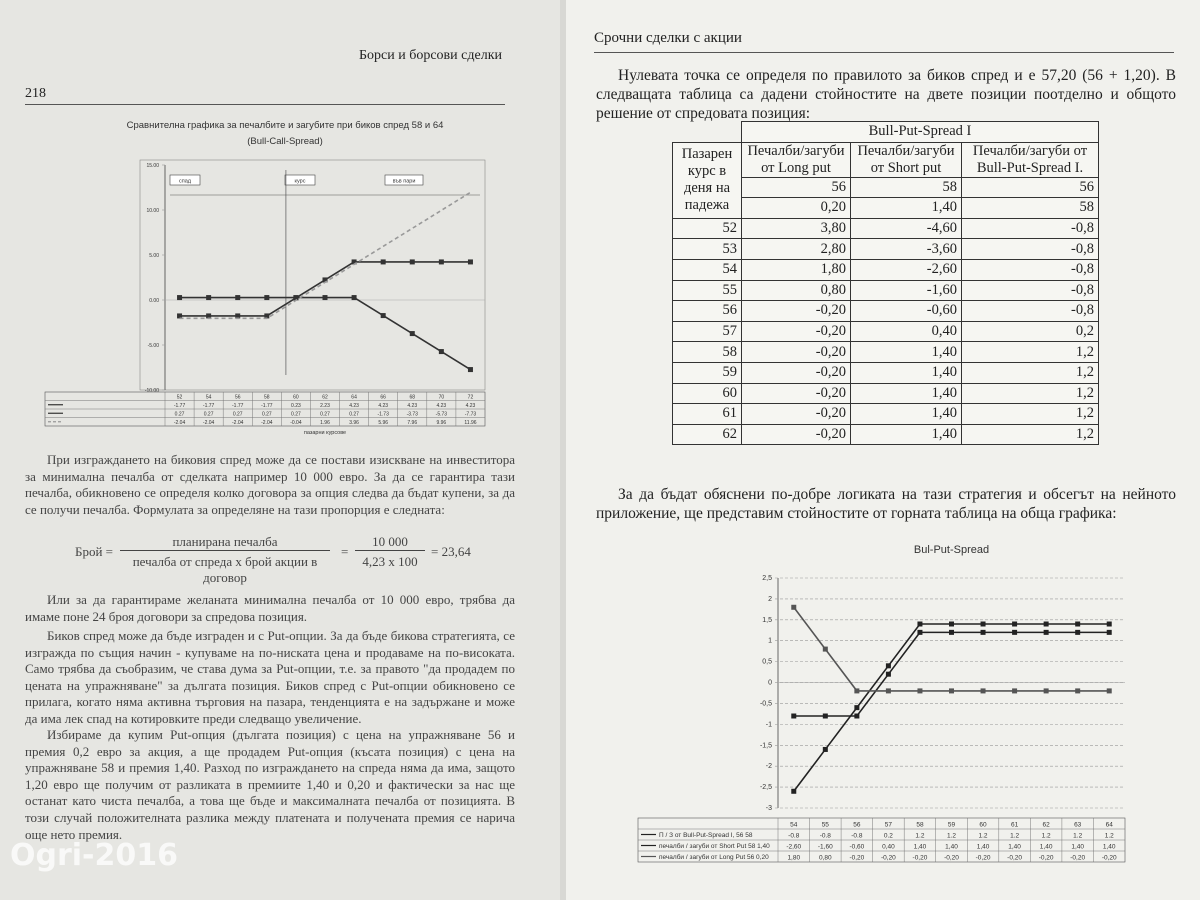 This screenshot has height=900, width=1200. Describe the element at coordinates (383, 397) in the screenshot. I see `x-tick-label: 66` at that location.